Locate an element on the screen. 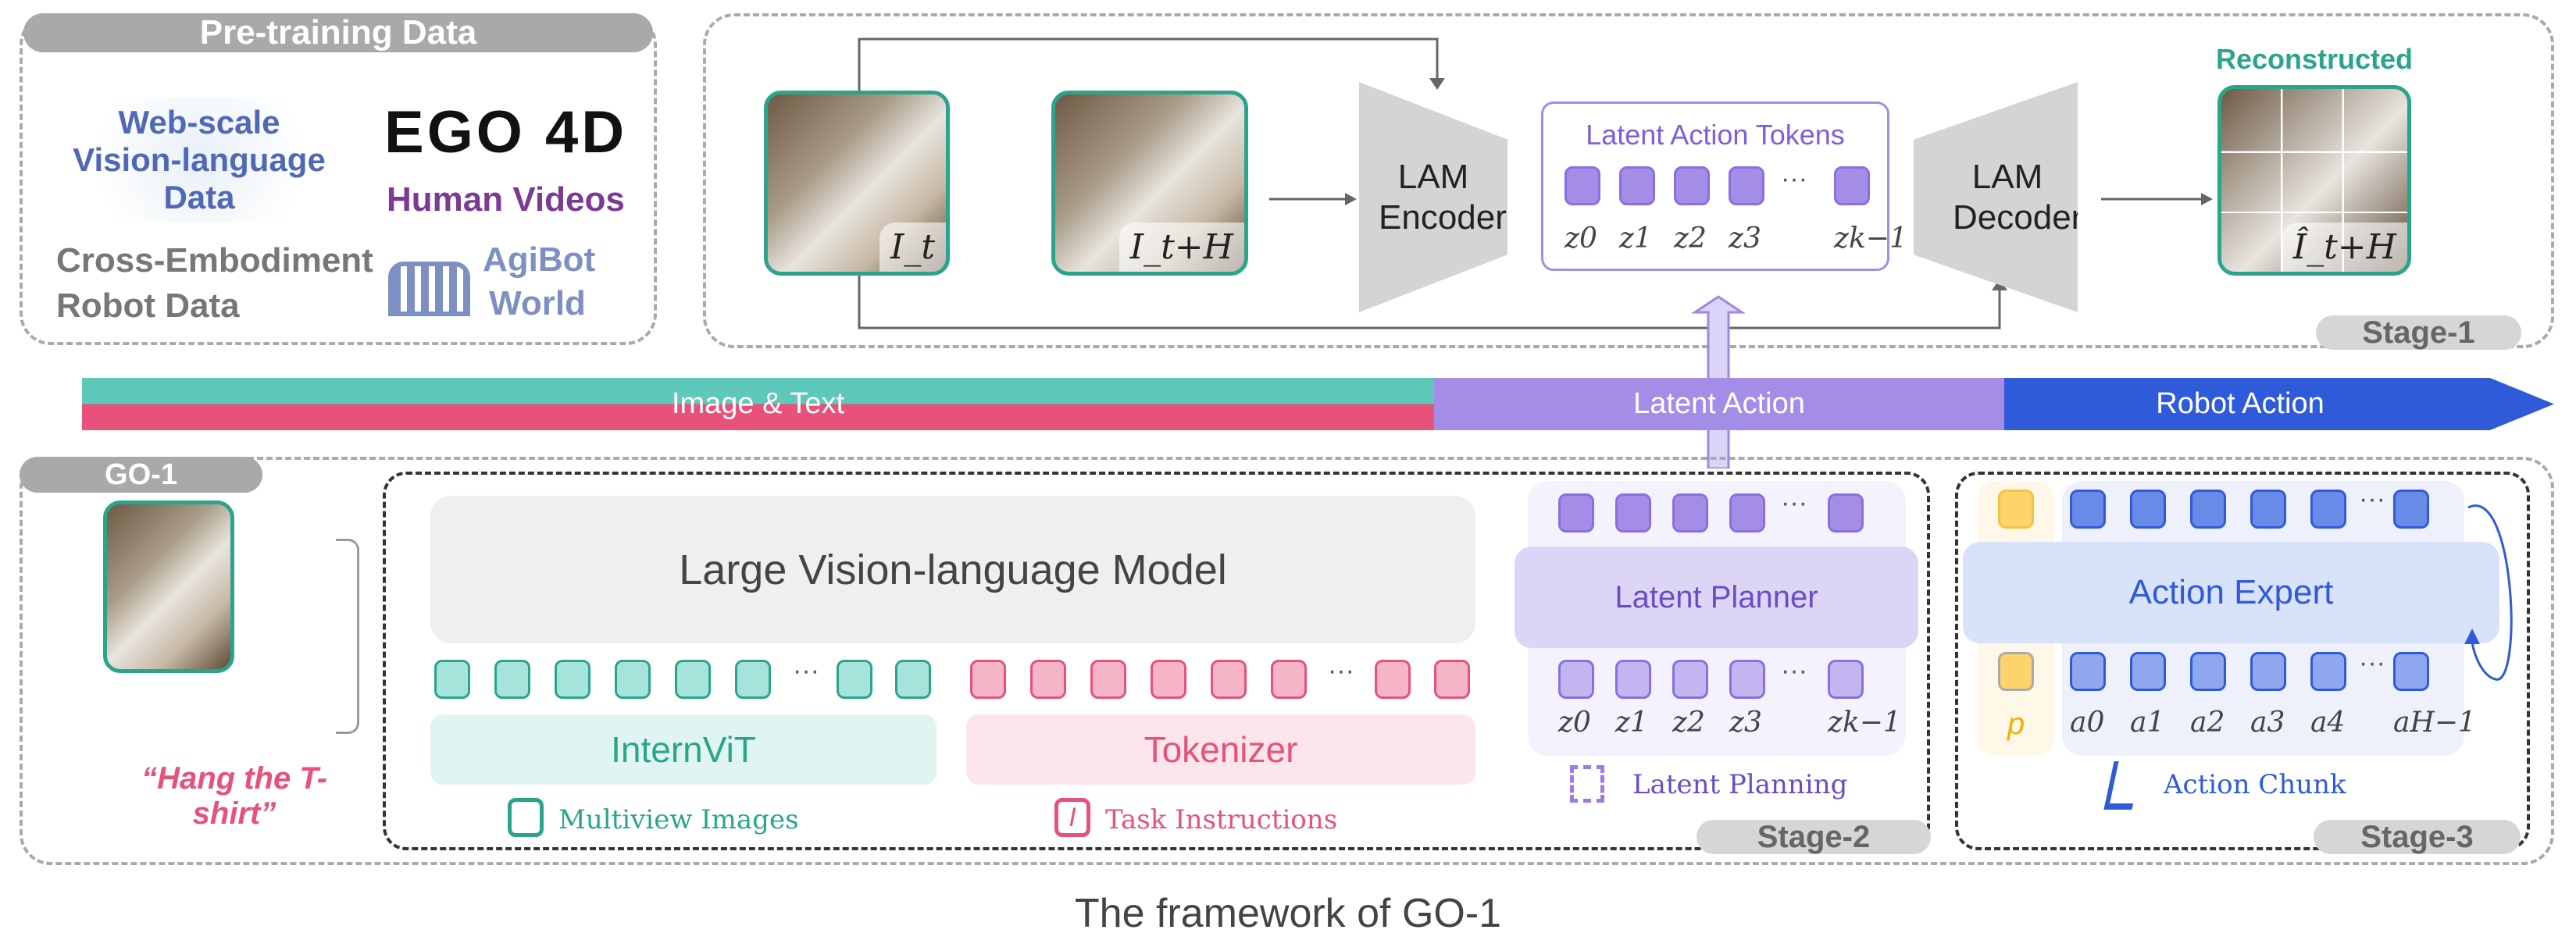  task-instructions-label: Task Instructions is located at coordinates (1221, 819).